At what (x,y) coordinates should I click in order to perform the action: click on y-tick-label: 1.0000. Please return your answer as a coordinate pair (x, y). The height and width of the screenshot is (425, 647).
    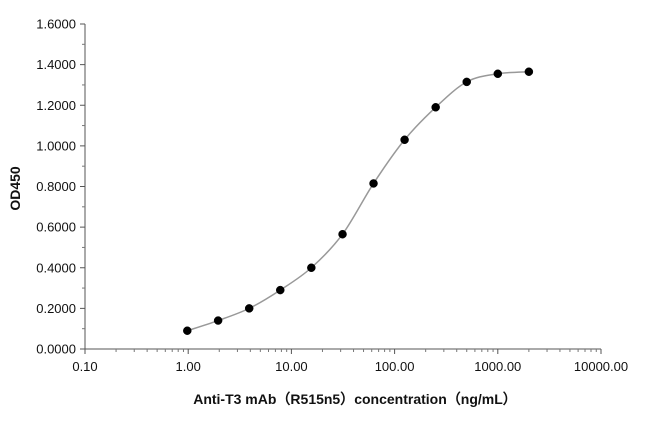
    Looking at the image, I should click on (56, 145).